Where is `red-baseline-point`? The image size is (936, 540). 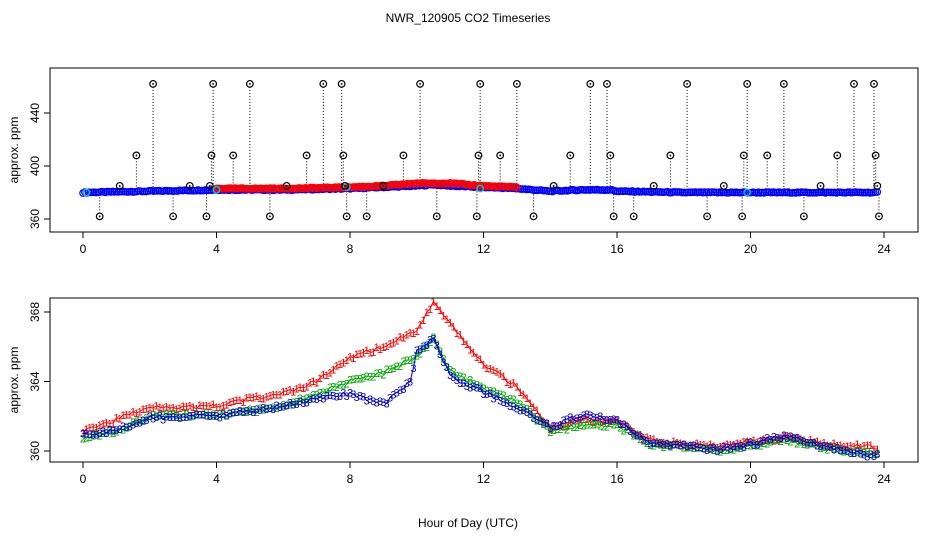 red-baseline-point is located at coordinates (517, 187).